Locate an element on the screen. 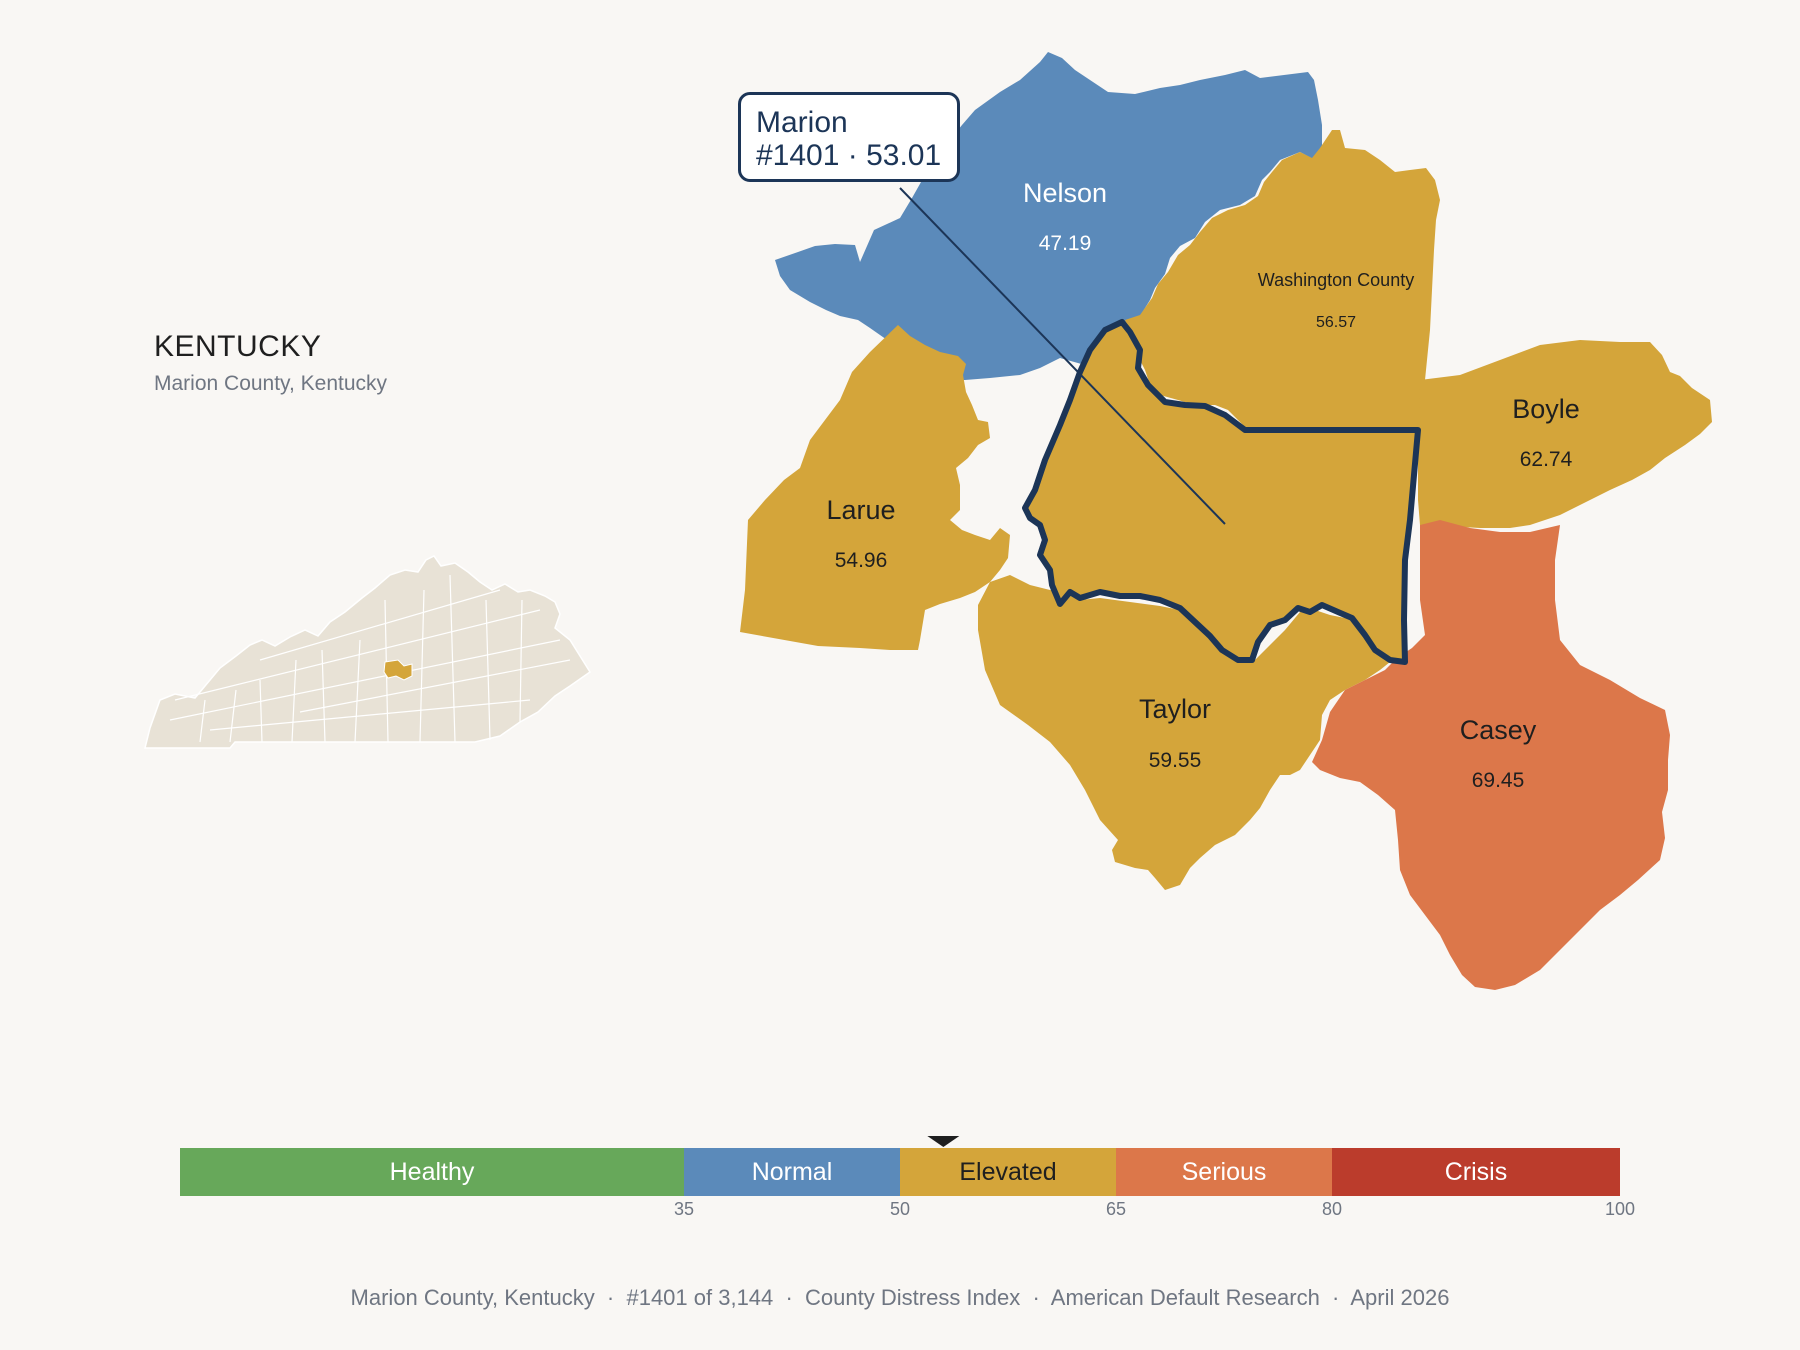  county-label-boyle: Boyle is located at coordinates (1546, 409).